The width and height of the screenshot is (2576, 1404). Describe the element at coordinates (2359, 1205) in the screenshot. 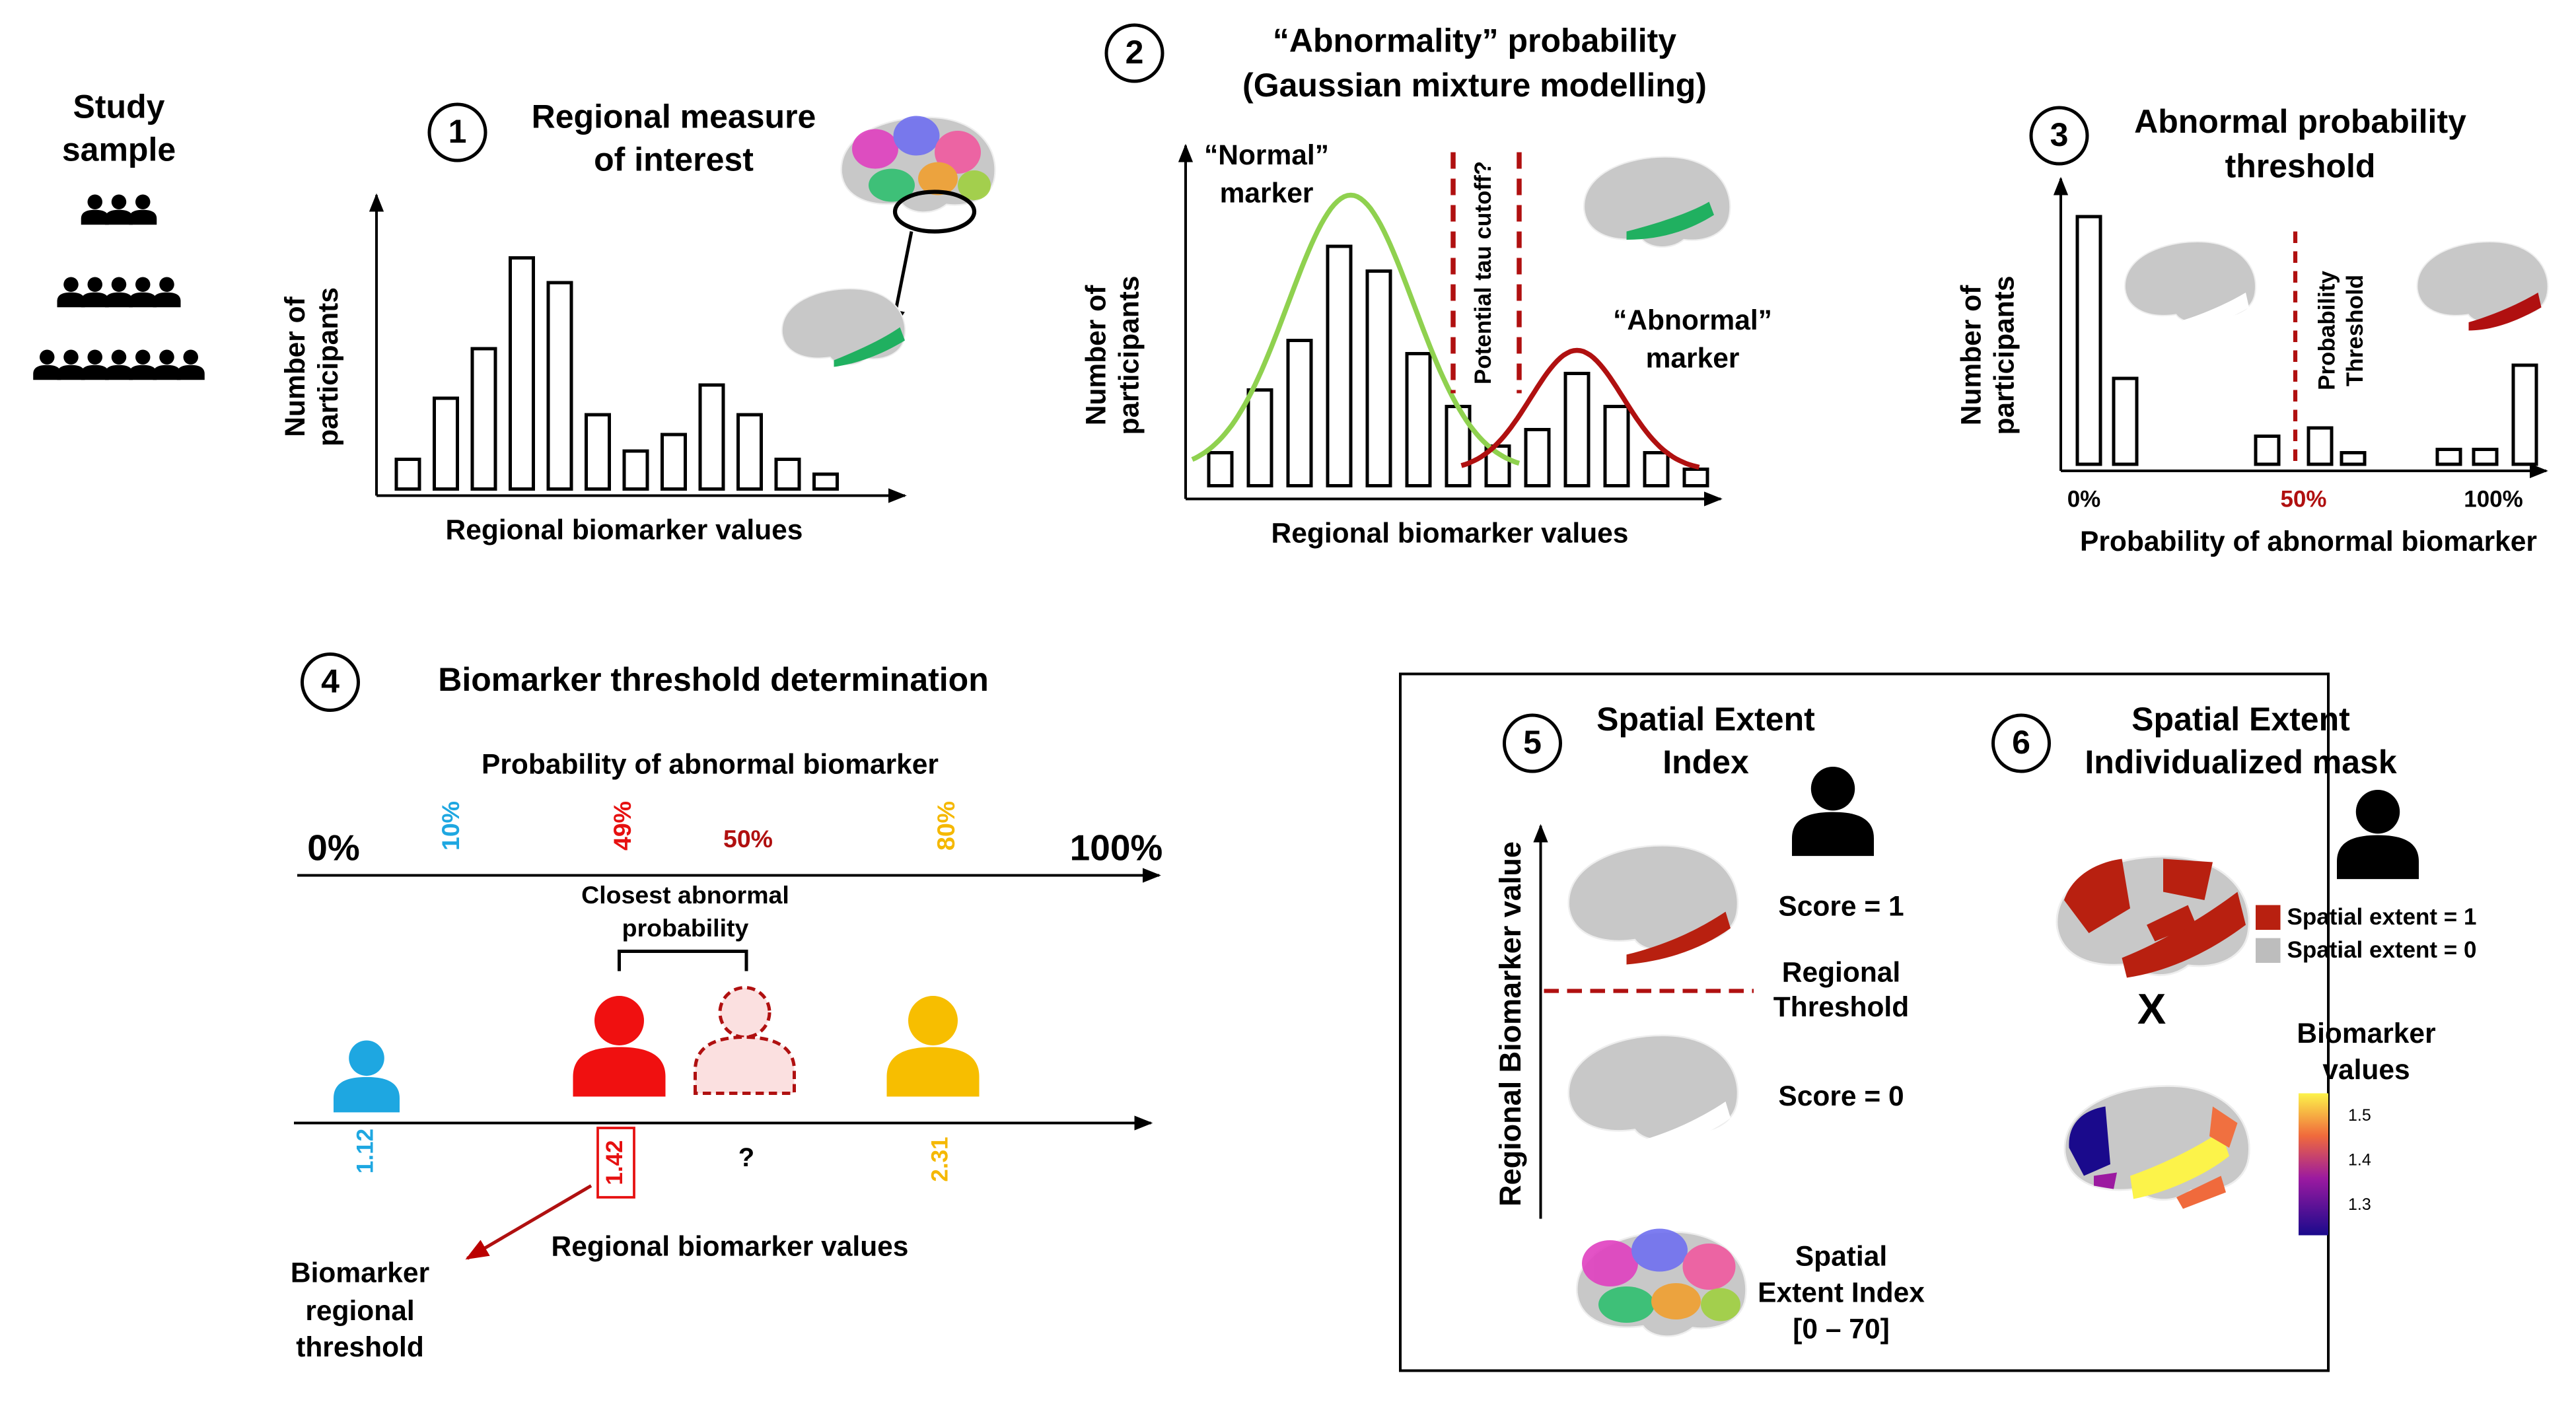

I see `colorbar-tick: 1.3` at that location.